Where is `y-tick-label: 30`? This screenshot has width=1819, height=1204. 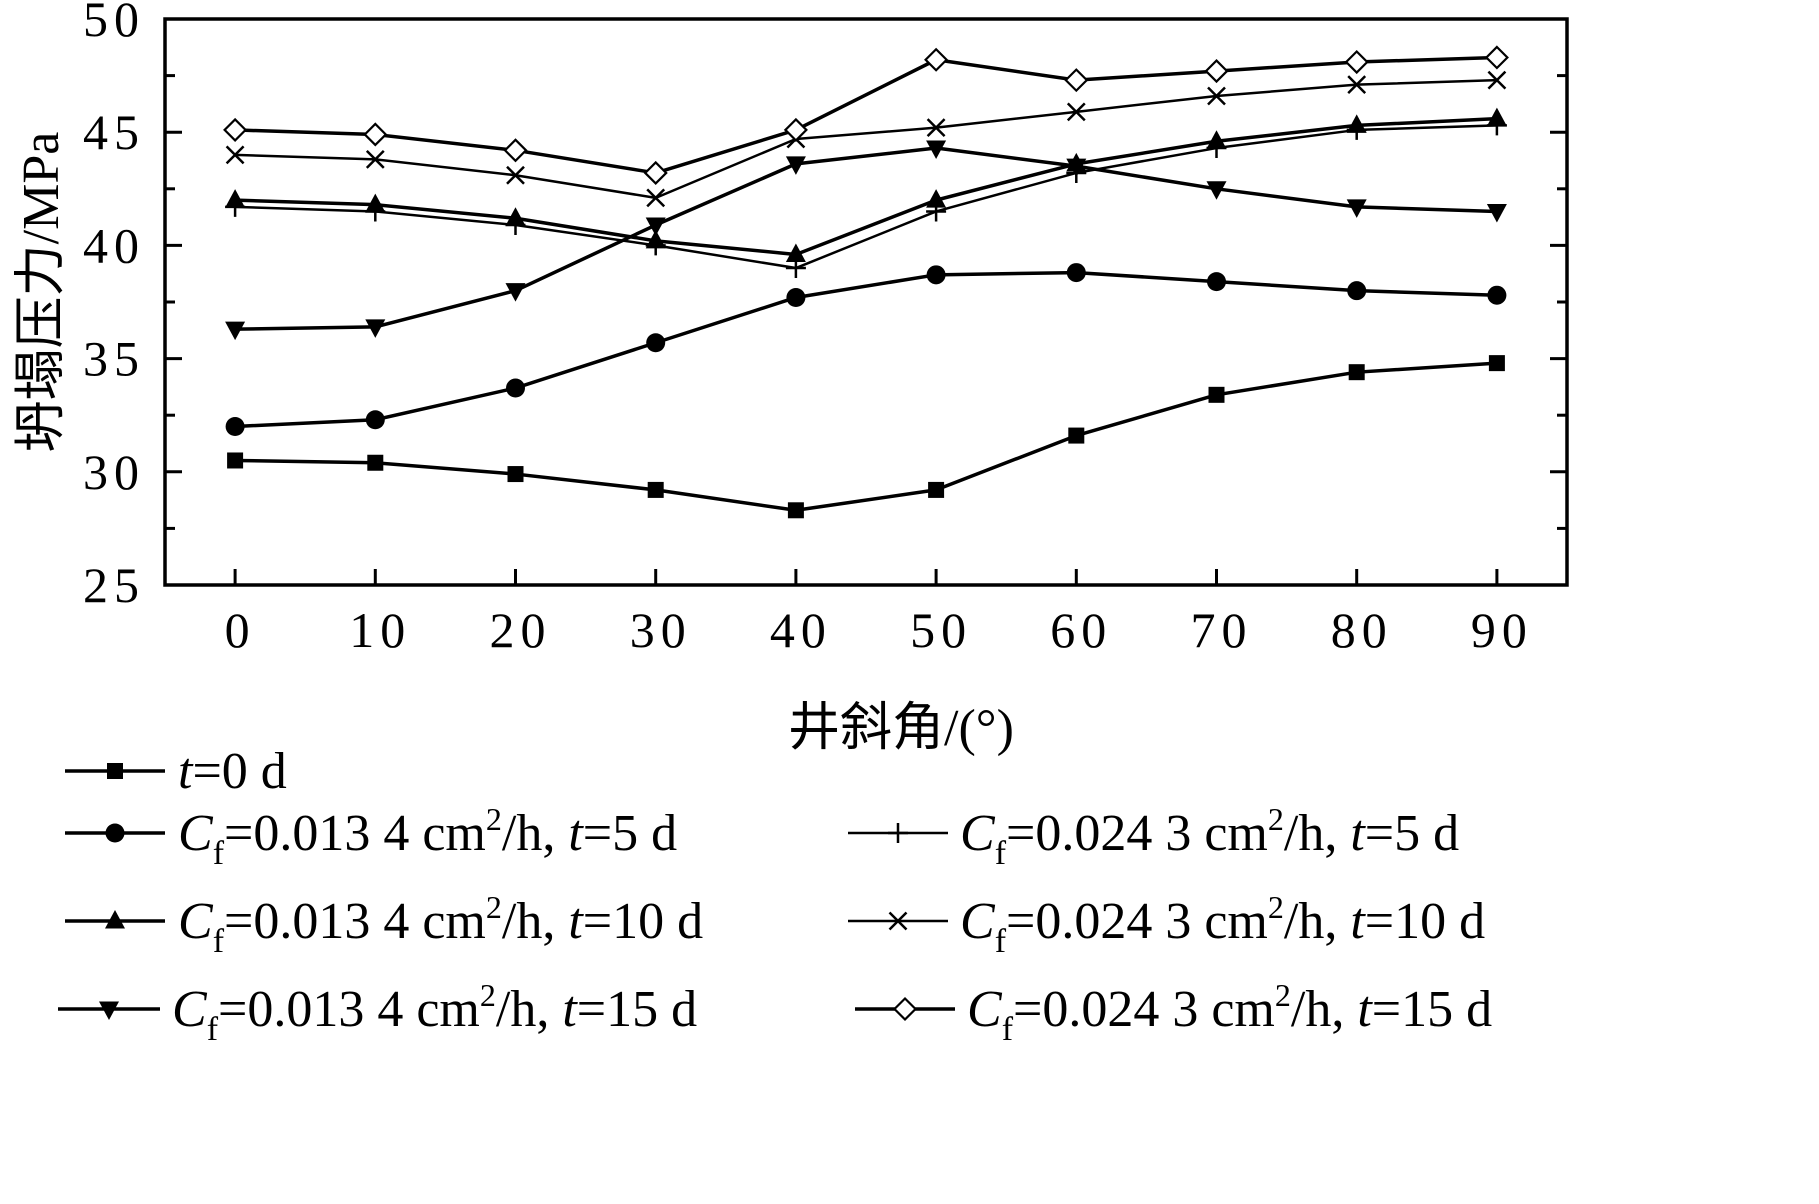
y-tick-label: 30 is located at coordinates (114, 472).